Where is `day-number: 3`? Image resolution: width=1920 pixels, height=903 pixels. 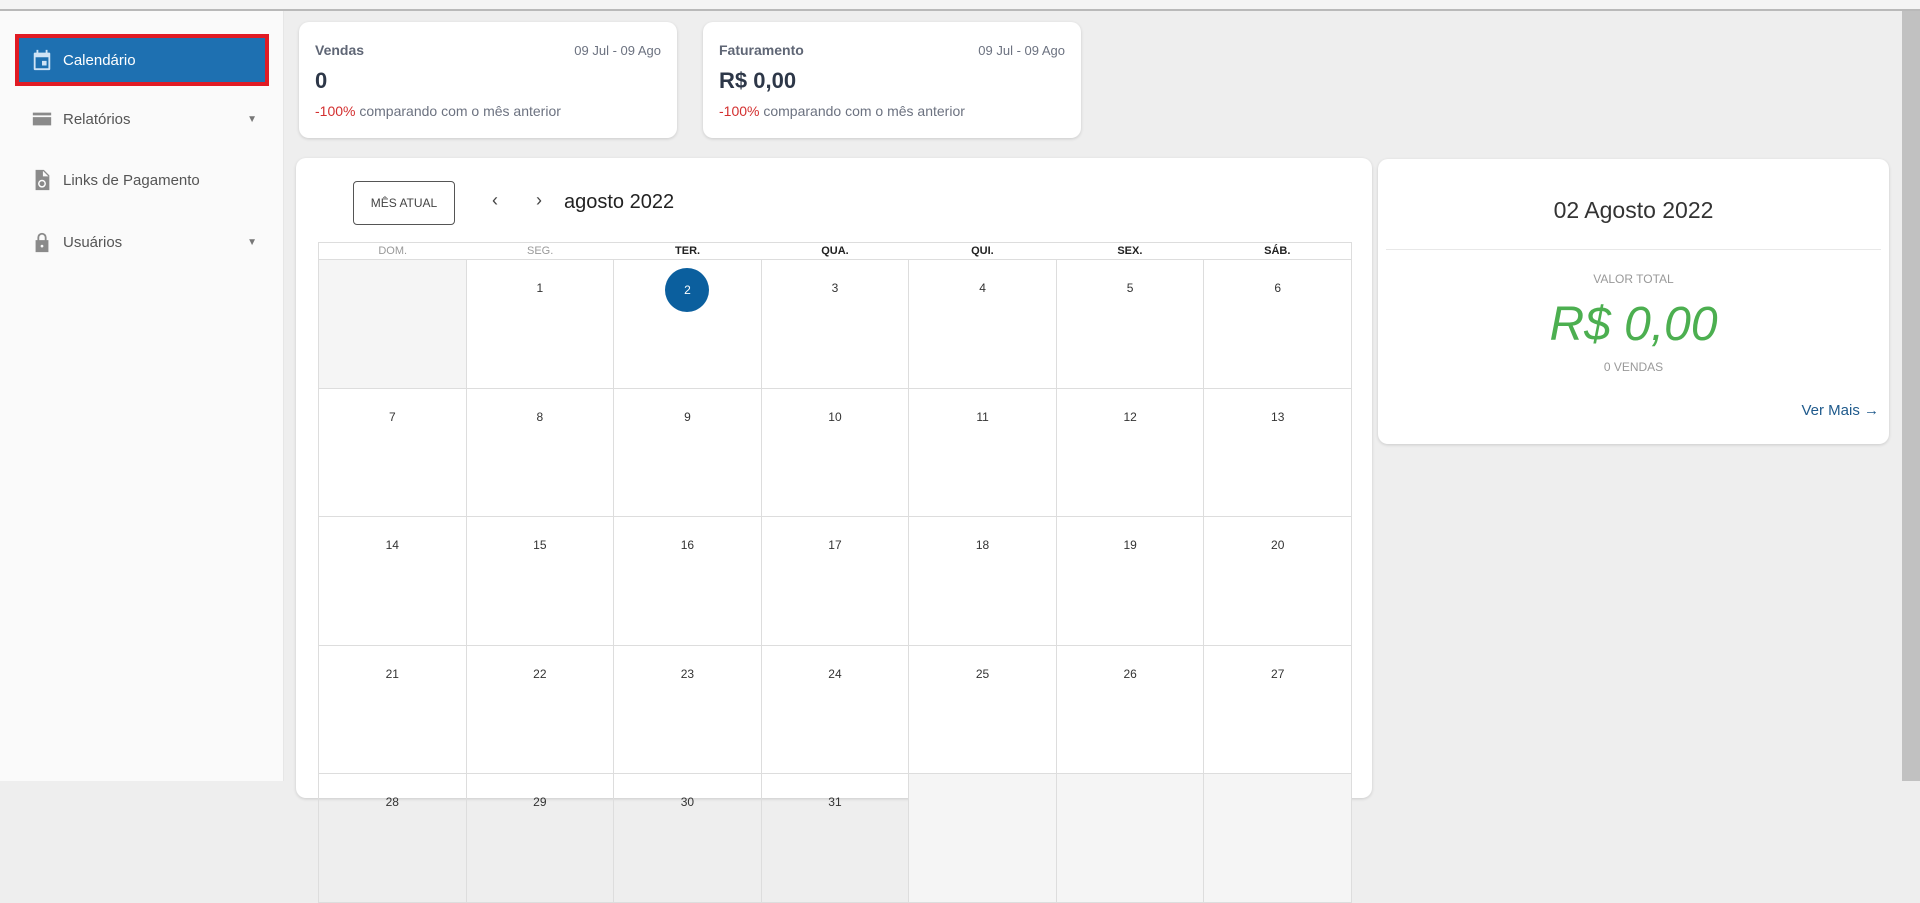
day-number: 3 is located at coordinates (835, 288).